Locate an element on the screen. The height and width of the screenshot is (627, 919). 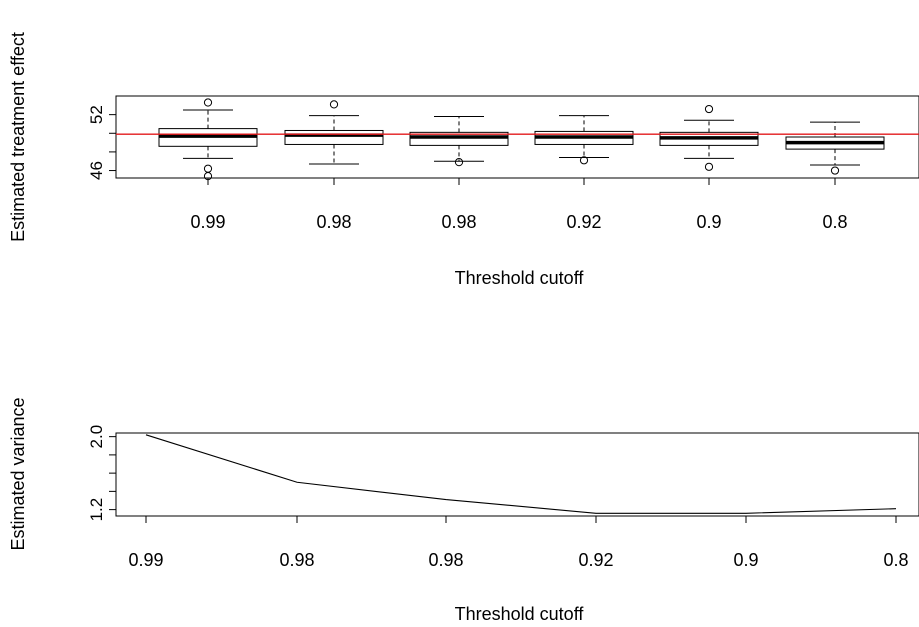
box-body is located at coordinates (334, 137).